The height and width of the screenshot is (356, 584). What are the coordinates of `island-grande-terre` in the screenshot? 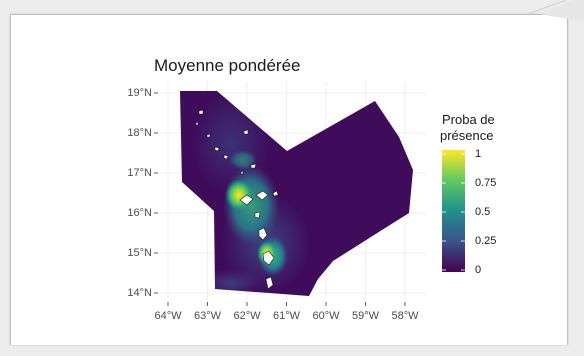 It's located at (262, 195).